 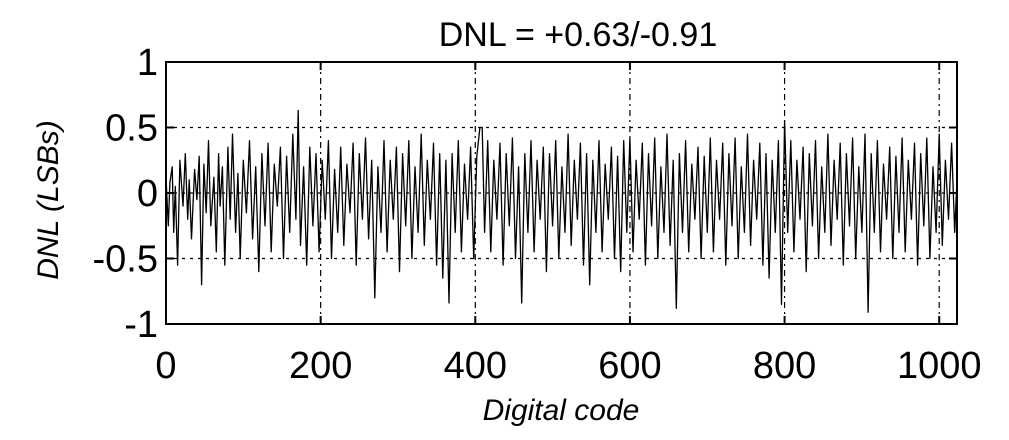 What do you see at coordinates (320, 366) in the screenshot?
I see `x-tick-label: 200` at bounding box center [320, 366].